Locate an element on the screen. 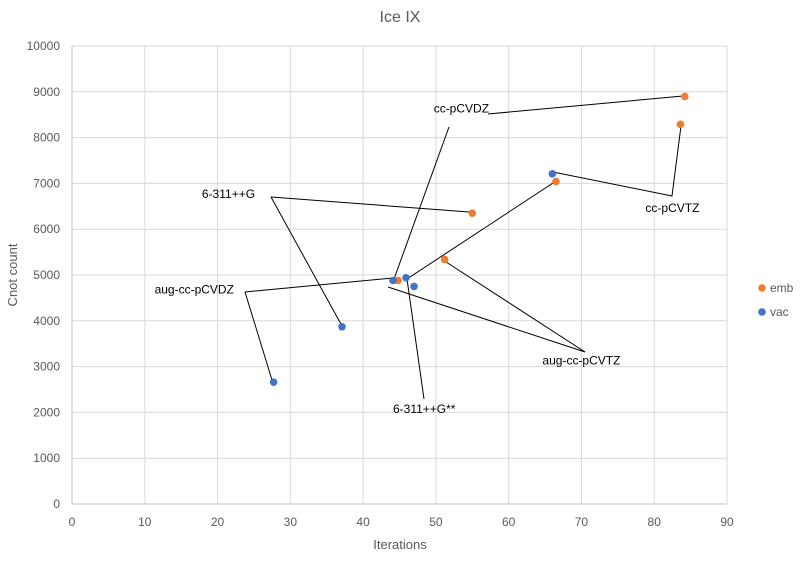 This screenshot has height=566, width=801. y-tick-label: 5000 is located at coordinates (46, 275).